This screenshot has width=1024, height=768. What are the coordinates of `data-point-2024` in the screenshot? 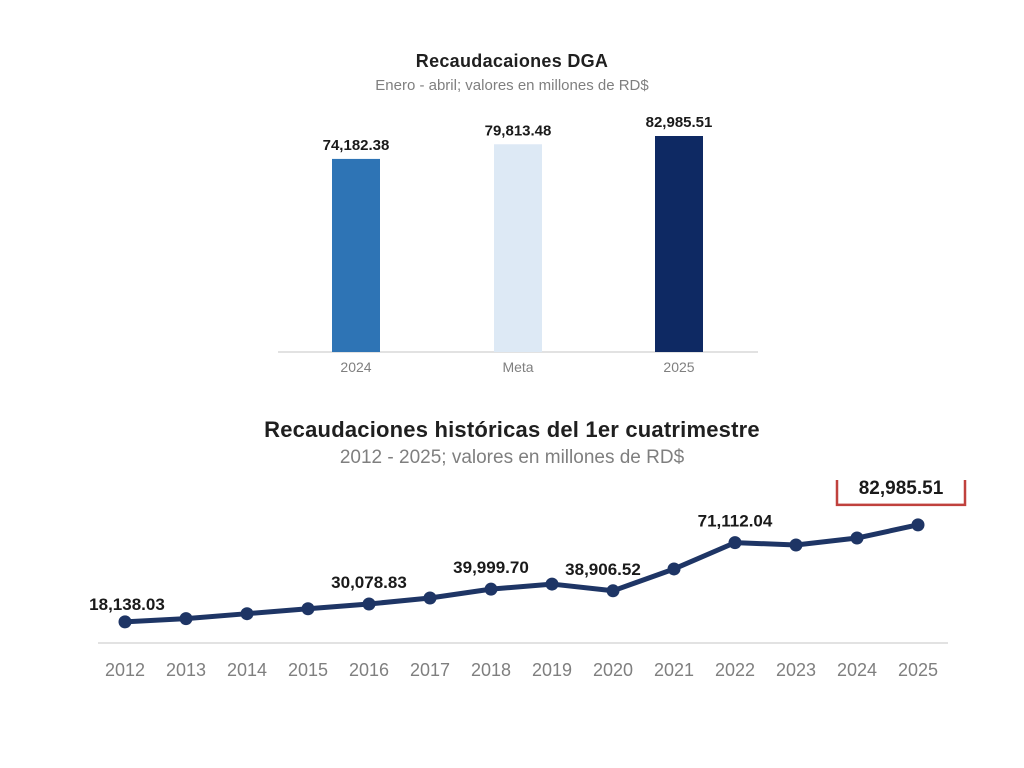 It's located at (857, 538).